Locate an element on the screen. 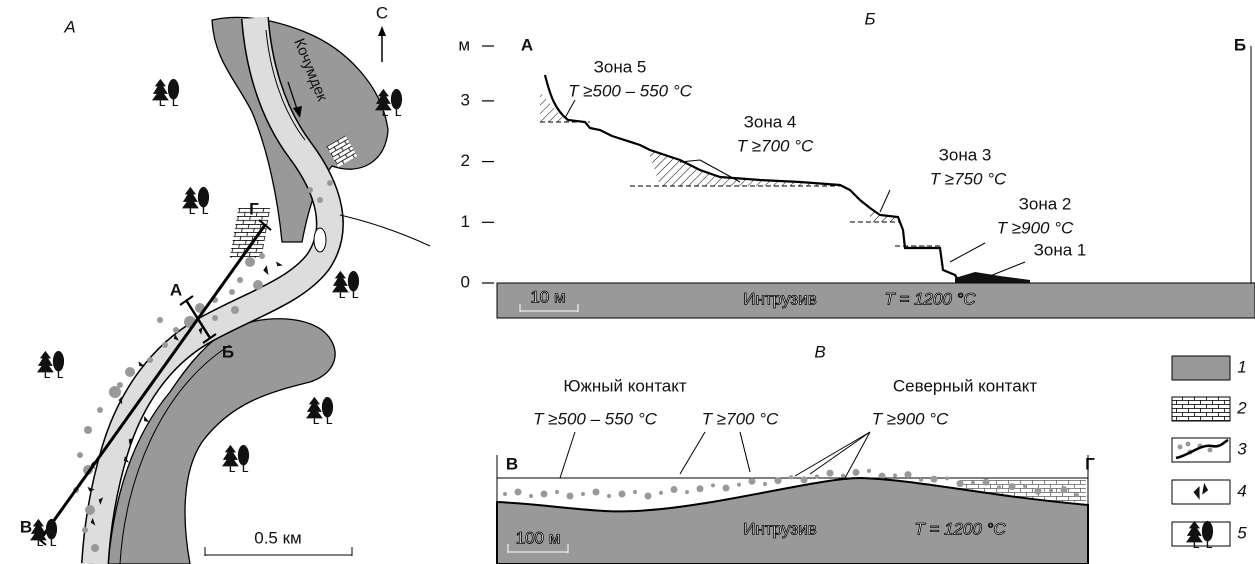 Image resolution: width=1255 pixels, height=564 pixels. zone-temp: T ≥750 °C is located at coordinates (968, 178).